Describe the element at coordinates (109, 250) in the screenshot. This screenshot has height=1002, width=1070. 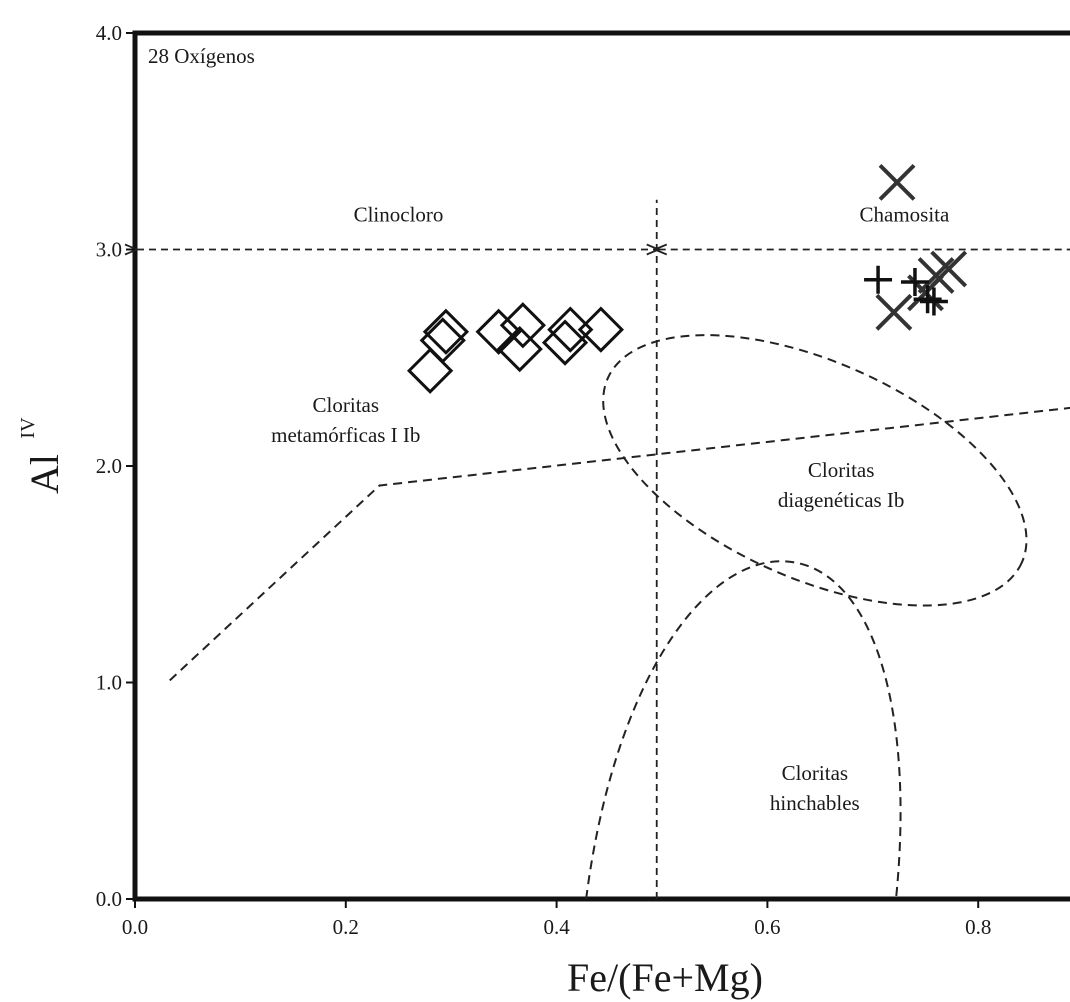
I see `y-tick-label: 3.0` at that location.